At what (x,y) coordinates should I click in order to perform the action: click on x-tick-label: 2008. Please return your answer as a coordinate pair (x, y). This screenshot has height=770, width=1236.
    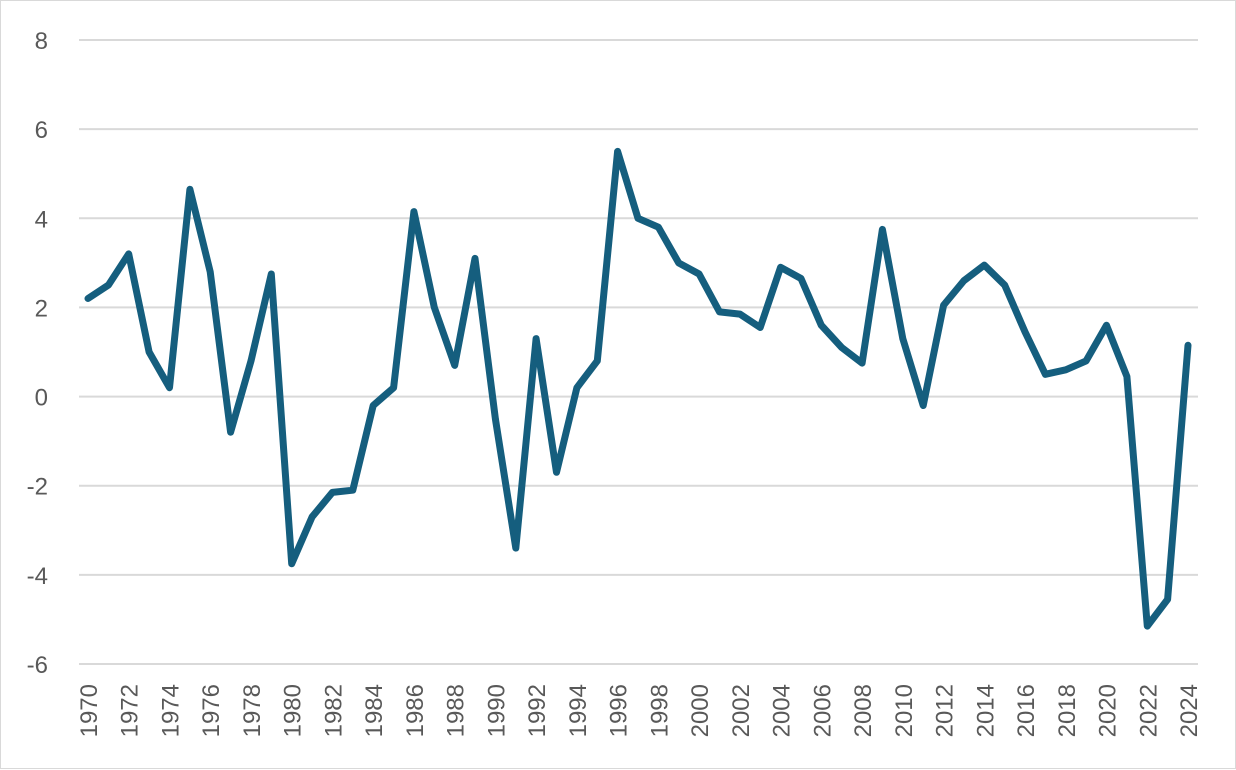
    Looking at the image, I should click on (863, 710).